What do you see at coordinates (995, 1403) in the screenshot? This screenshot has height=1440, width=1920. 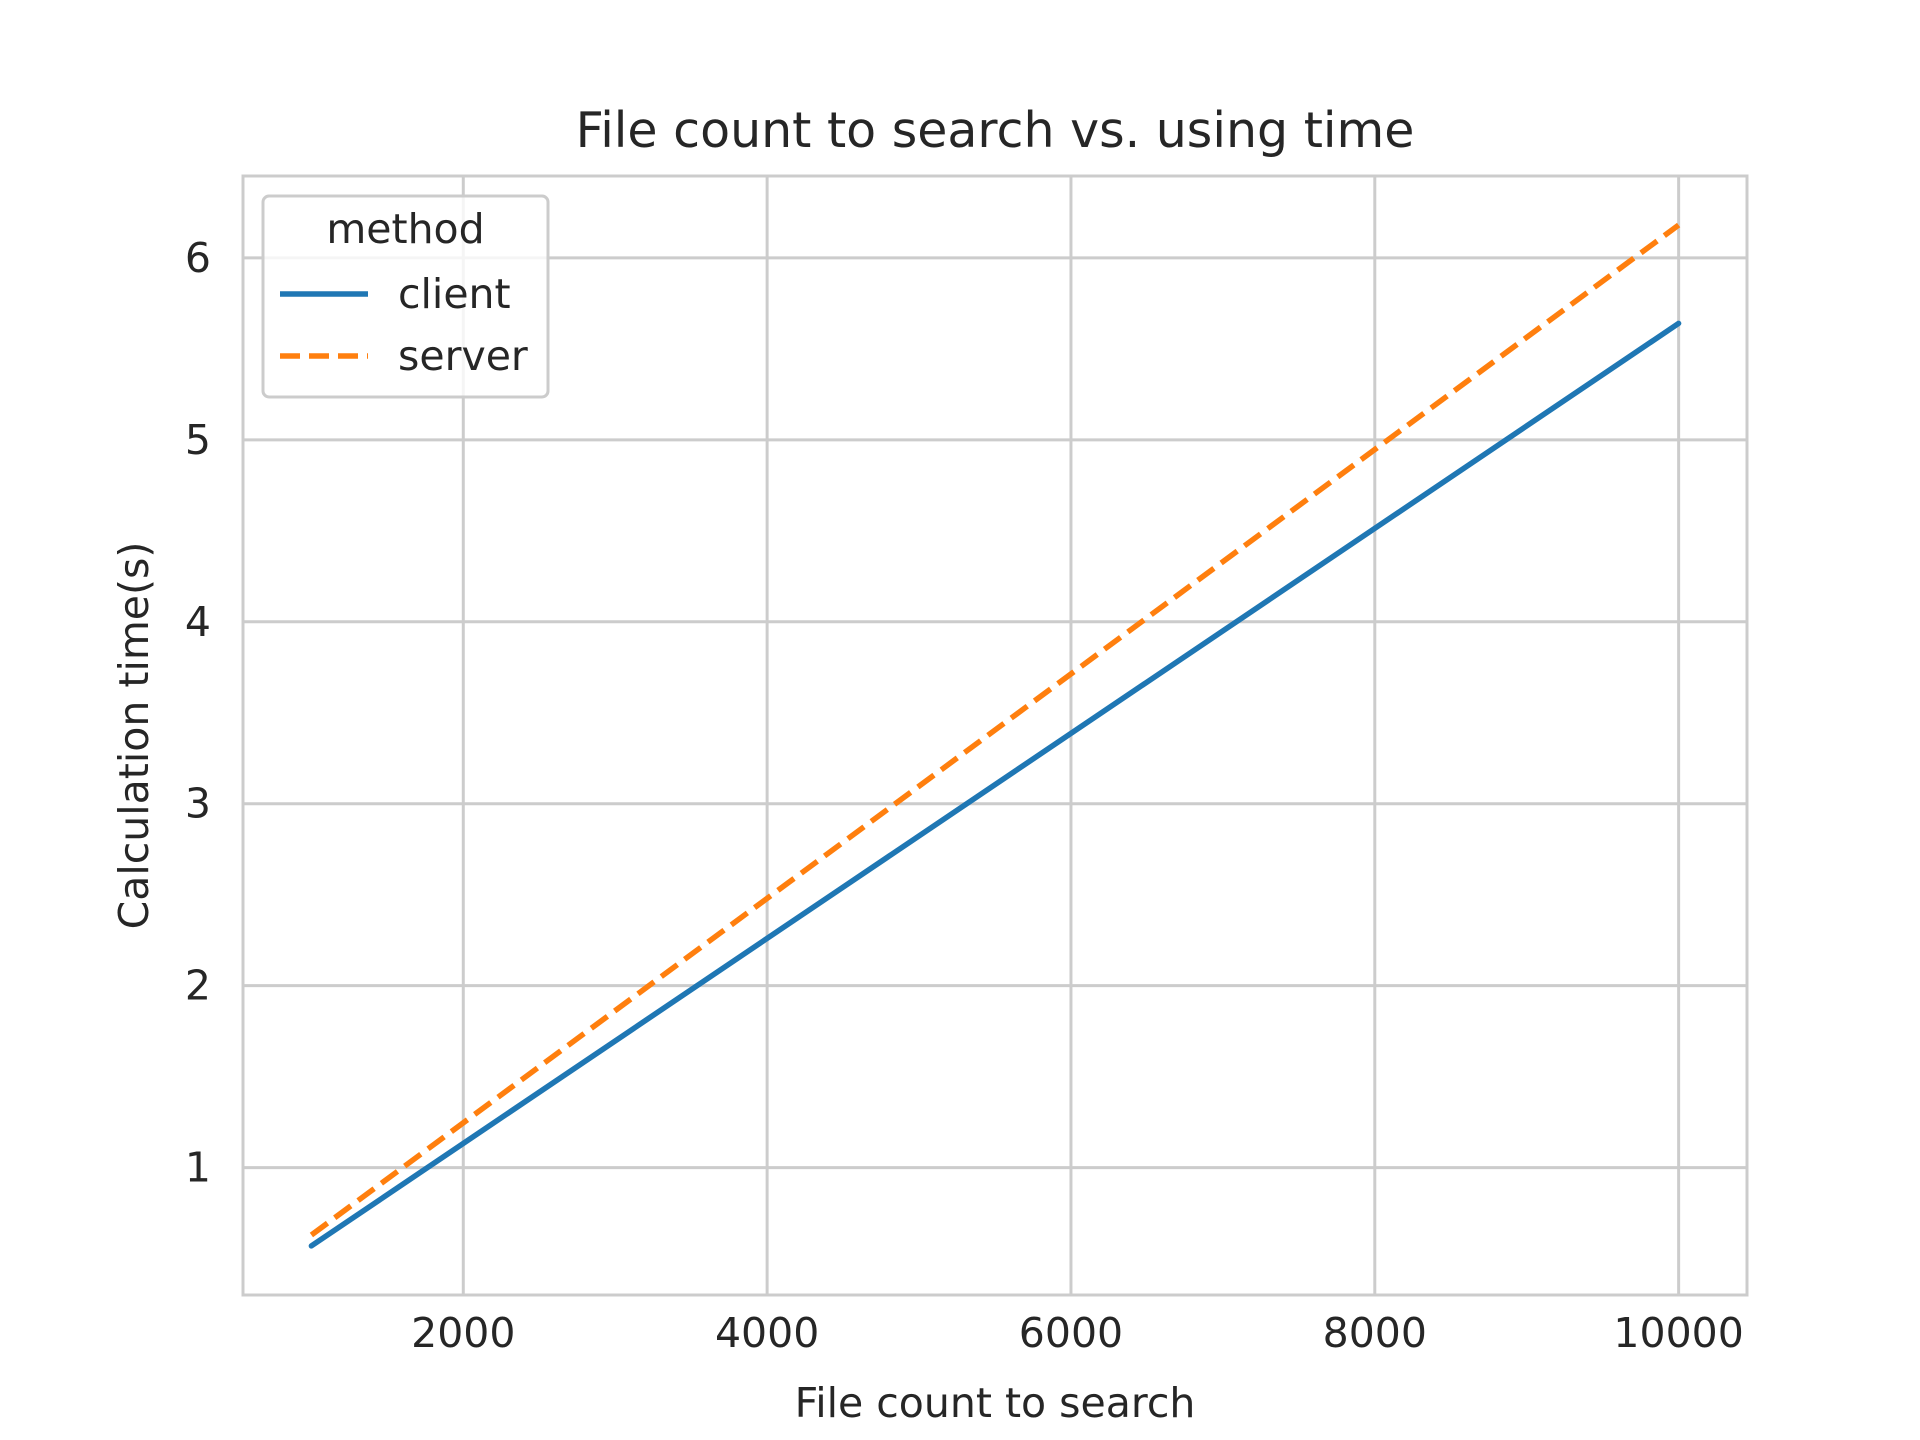 I see `x-axis-label: File count to search` at bounding box center [995, 1403].